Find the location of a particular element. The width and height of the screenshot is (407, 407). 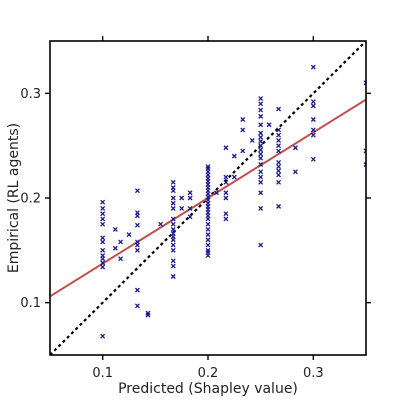

x-tick-label: 0.1 is located at coordinates (102, 373).